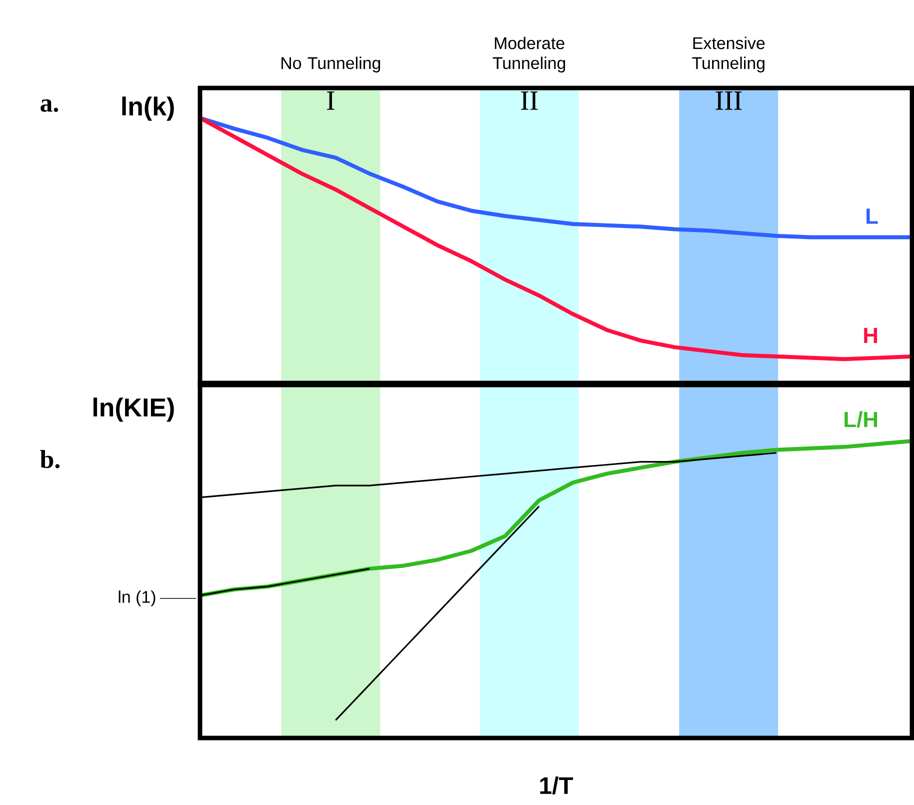 The image size is (914, 805). What do you see at coordinates (49, 105) in the screenshot?
I see `text: a.` at bounding box center [49, 105].